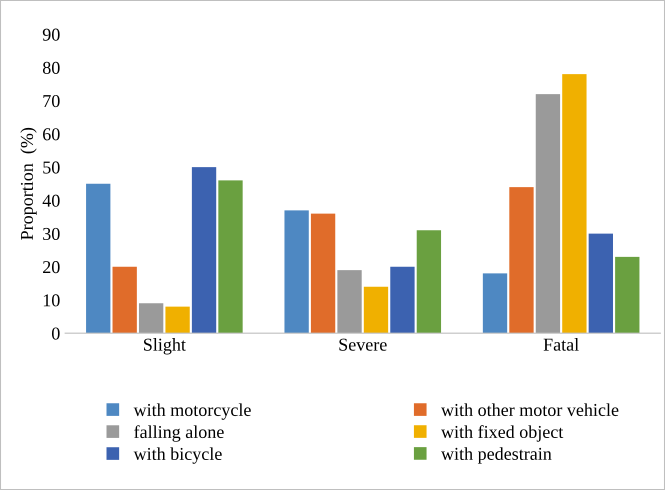  Describe the element at coordinates (51, 267) in the screenshot. I see `y-tick-label: 20` at that location.